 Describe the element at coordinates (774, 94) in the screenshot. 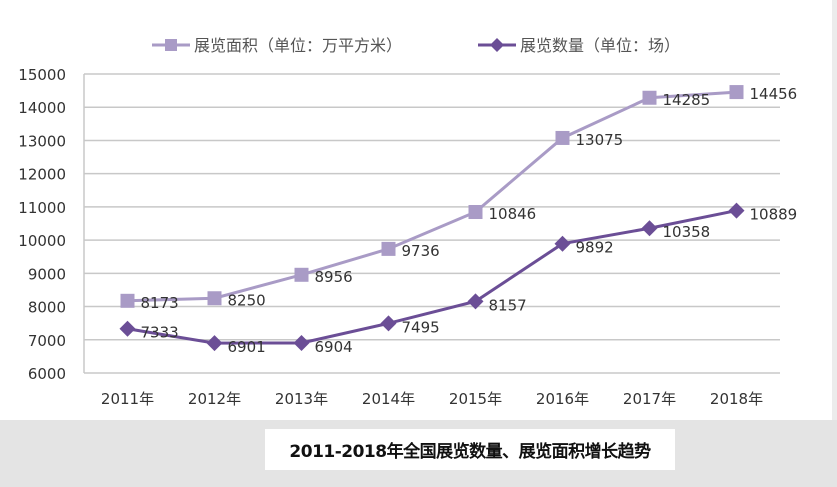

I see `data-label: 14456` at that location.